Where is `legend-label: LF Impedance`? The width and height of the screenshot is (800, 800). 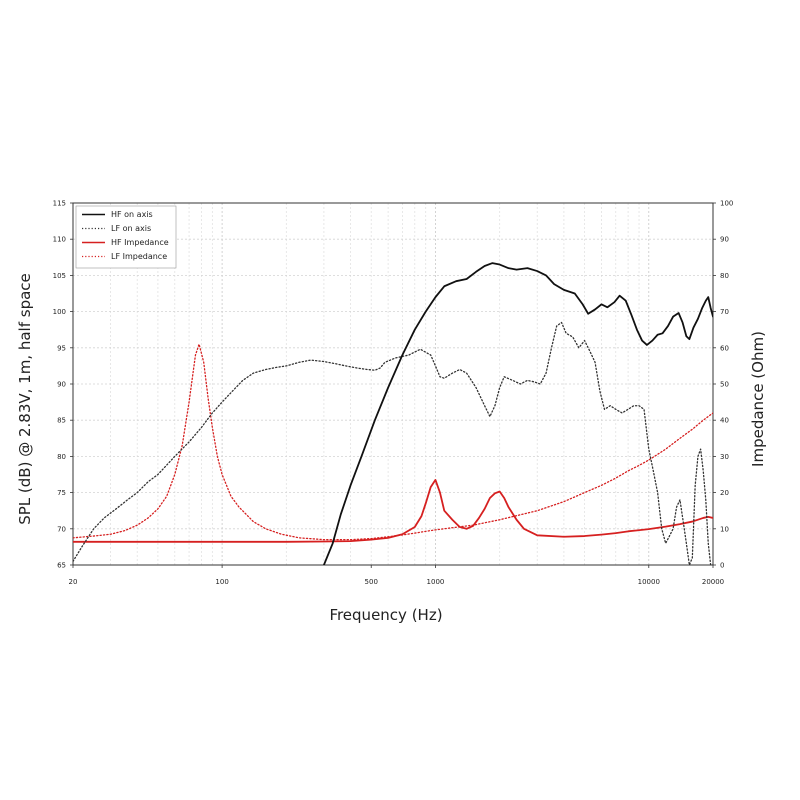 legend-label: LF Impedance is located at coordinates (139, 256).